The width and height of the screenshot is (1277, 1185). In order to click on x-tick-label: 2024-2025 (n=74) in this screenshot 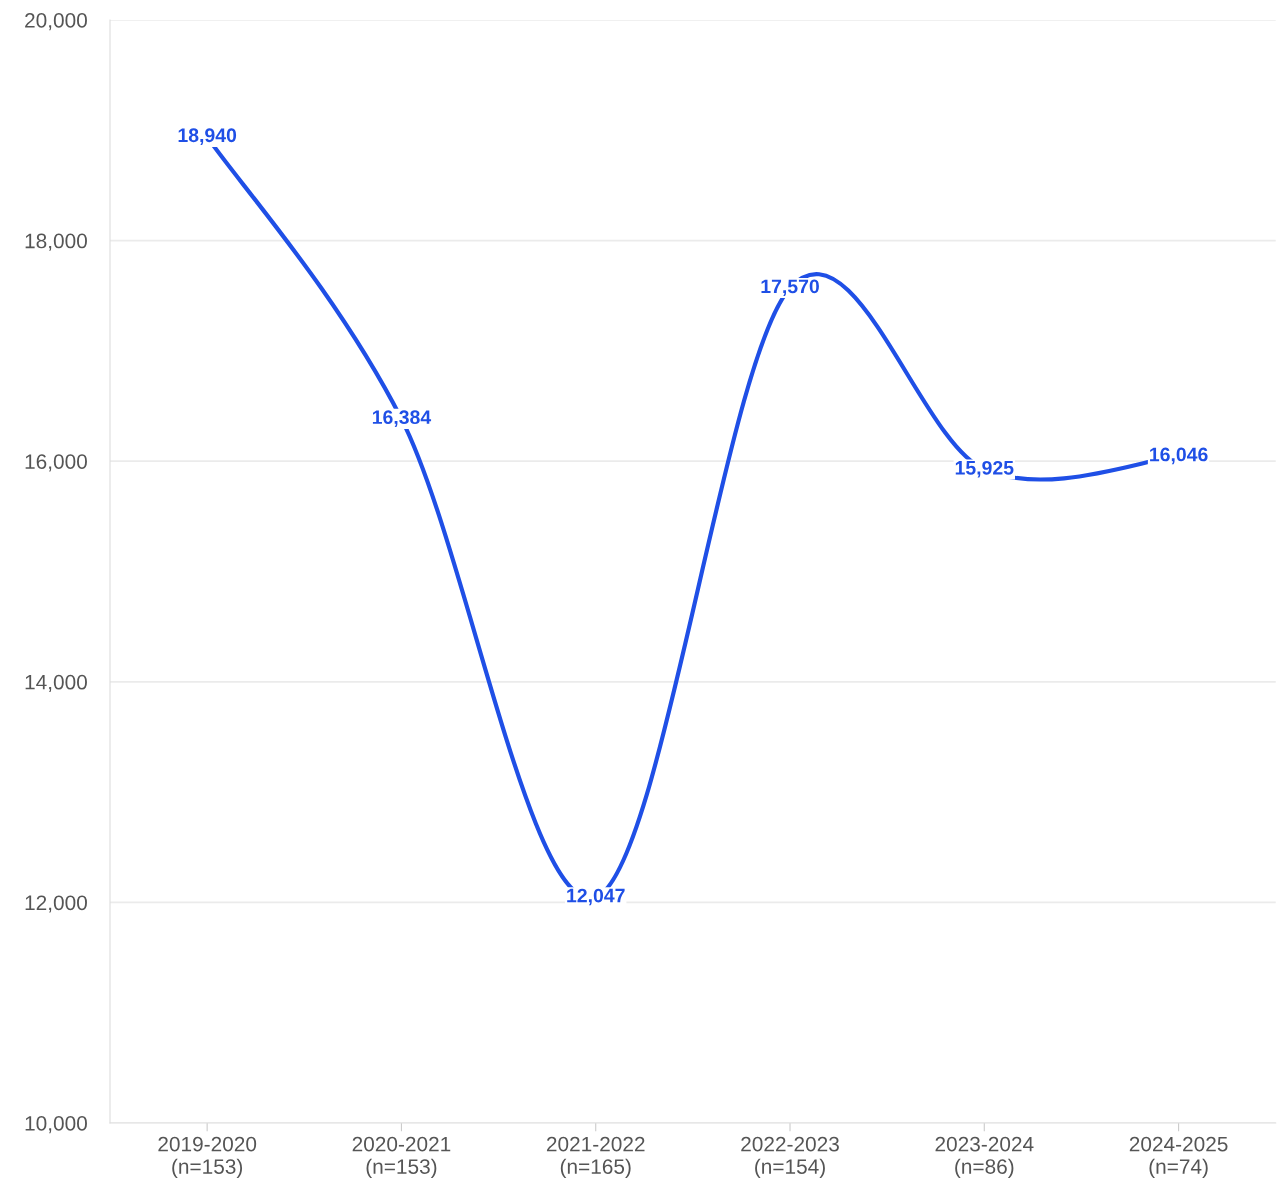, I will do `click(1178, 1157)`.